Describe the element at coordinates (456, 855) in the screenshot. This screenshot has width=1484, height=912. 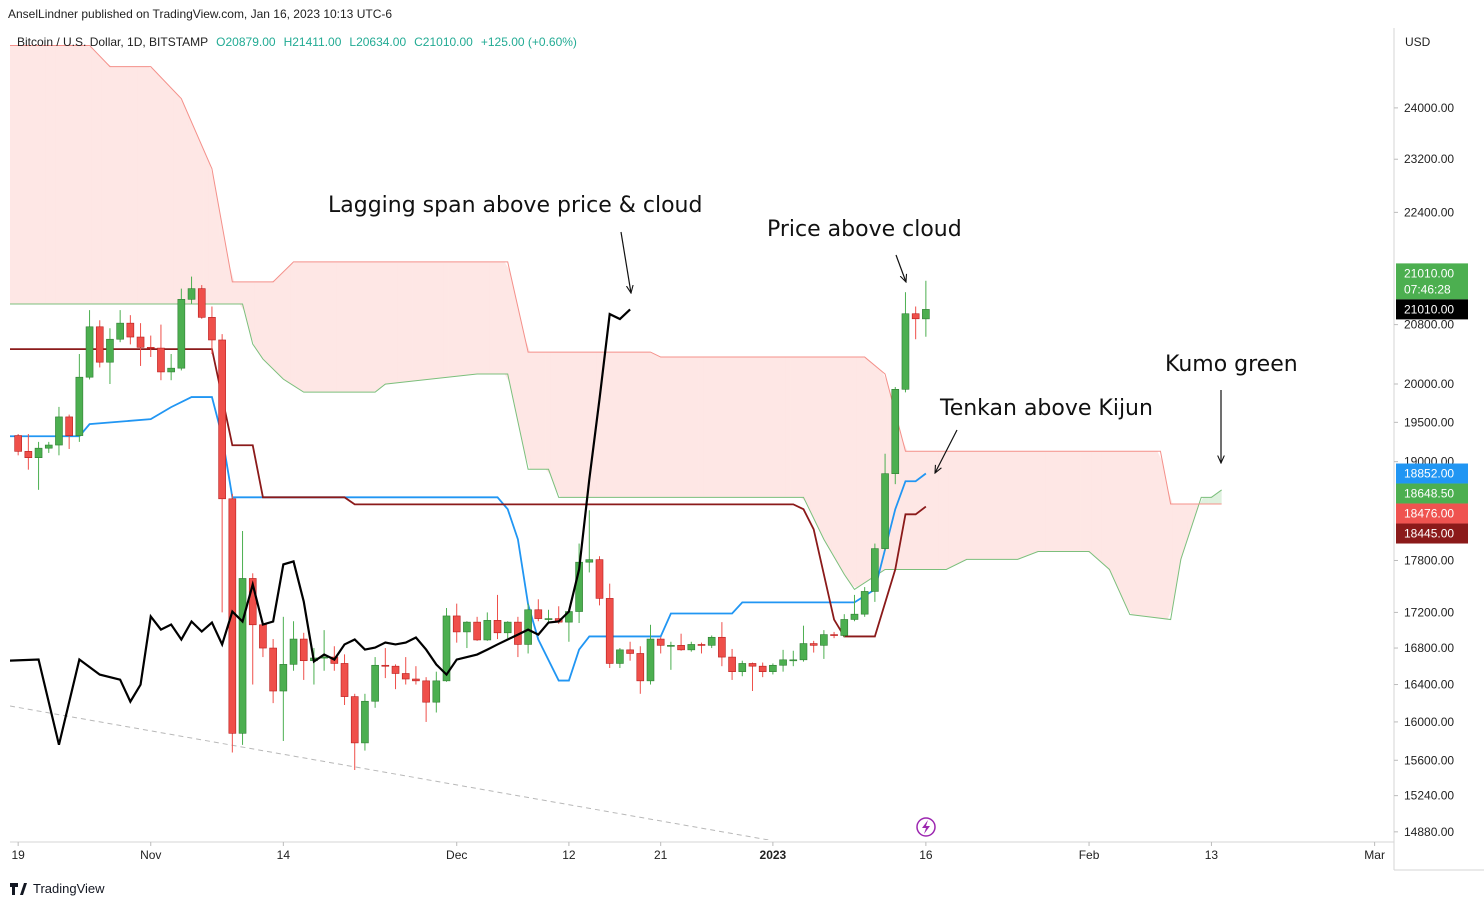
I see `x-tick-label: Dec` at that location.